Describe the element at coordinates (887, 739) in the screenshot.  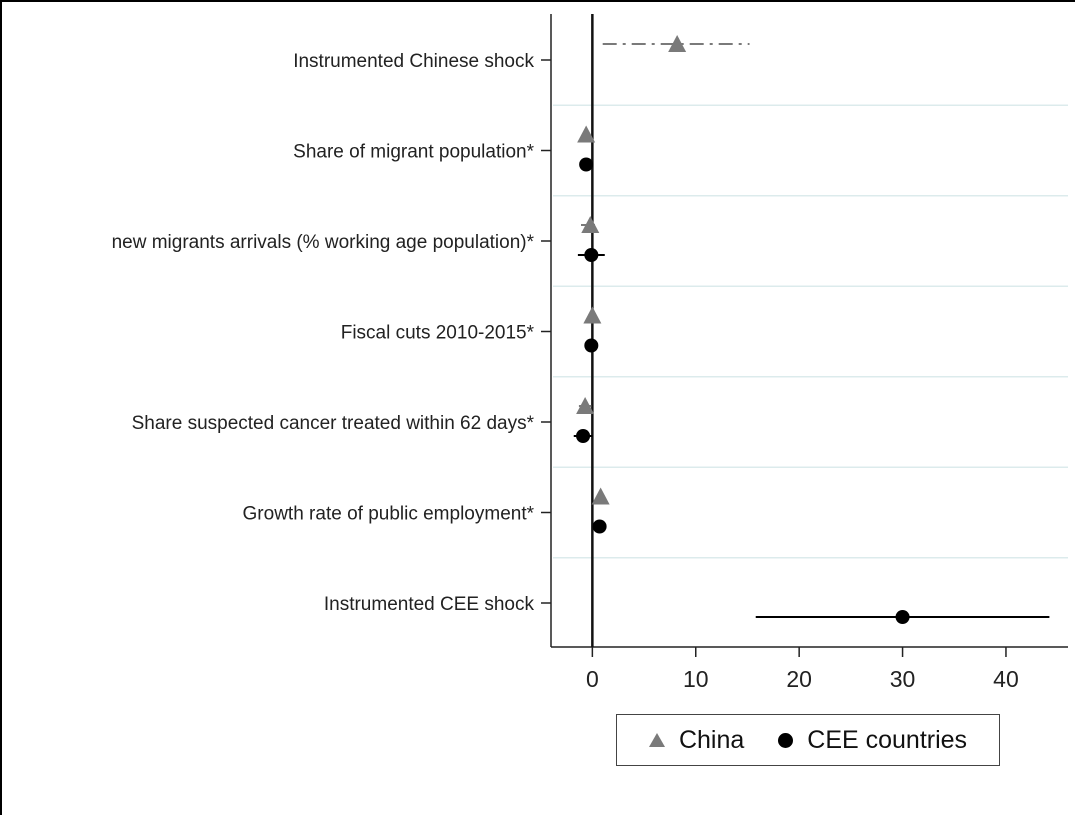
I see `legend-label-cee: CEE countries` at that location.